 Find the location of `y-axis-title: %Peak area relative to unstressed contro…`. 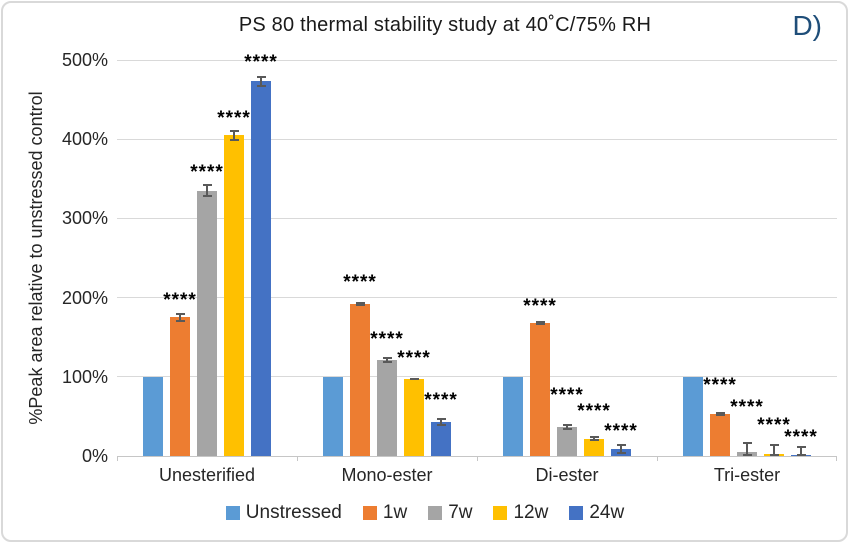

y-axis-title: %Peak area relative to unstressed contro… is located at coordinates (36, 258).